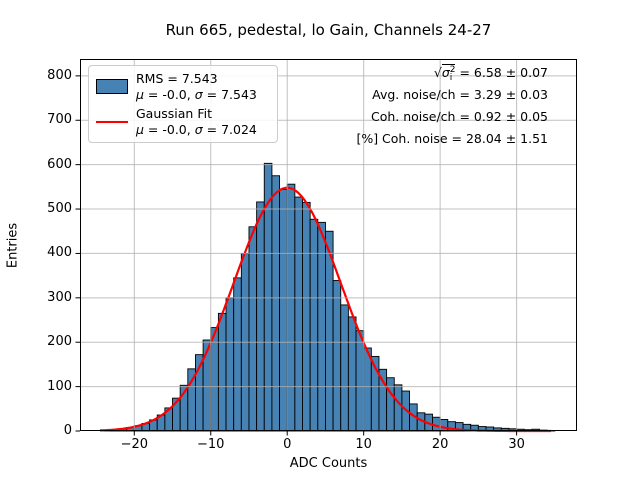 The width and height of the screenshot is (640, 480). What do you see at coordinates (440, 444) in the screenshot?
I see `x-tick-label: 20` at bounding box center [440, 444].